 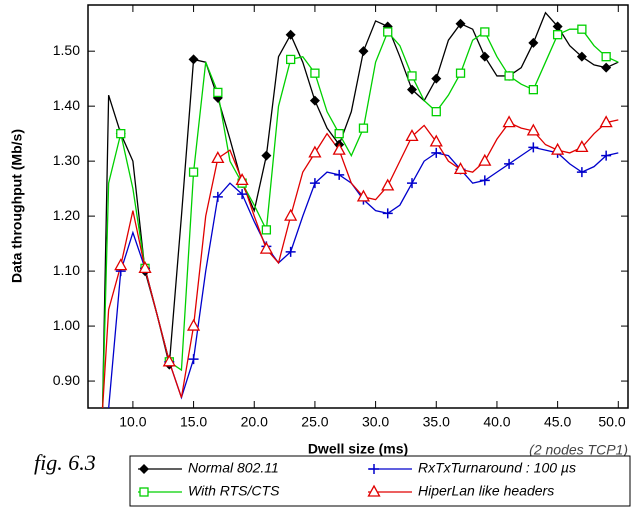 What do you see at coordinates (578, 450) in the screenshot?
I see `annotation: (2 nodes TCP1)` at bounding box center [578, 450].